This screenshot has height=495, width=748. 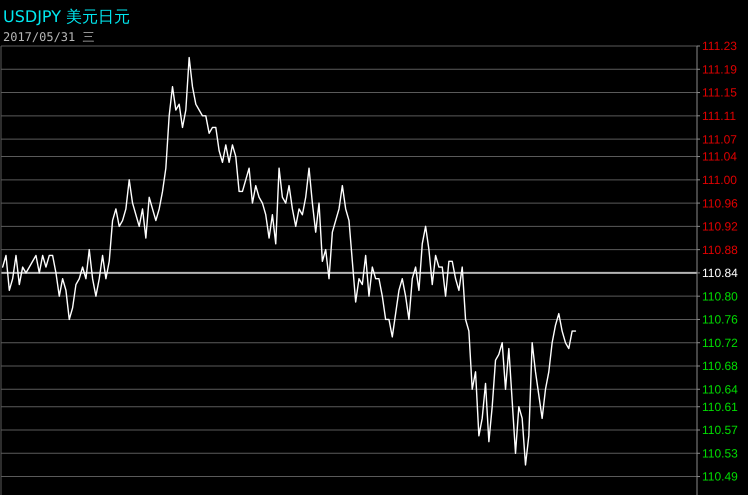 What do you see at coordinates (720, 477) in the screenshot?
I see `y-tick-label: 110.49` at bounding box center [720, 477].